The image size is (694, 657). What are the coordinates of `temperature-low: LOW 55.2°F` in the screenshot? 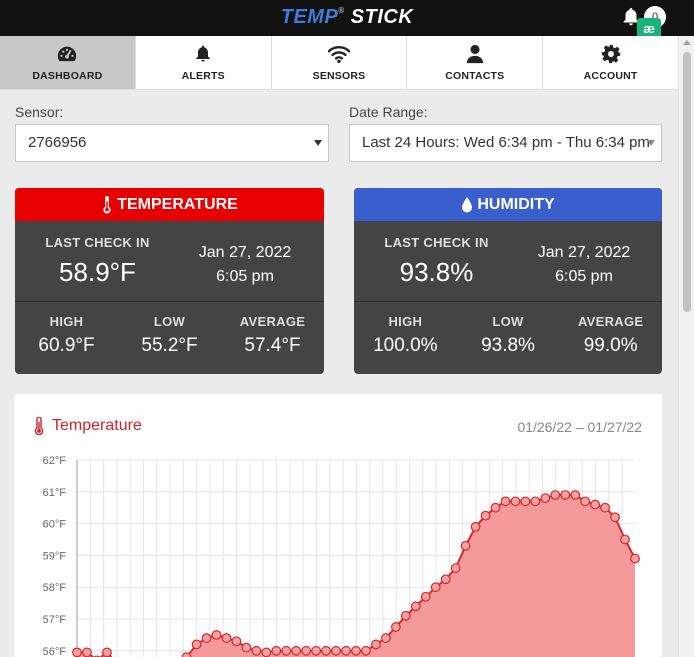 It's located at (169, 335).